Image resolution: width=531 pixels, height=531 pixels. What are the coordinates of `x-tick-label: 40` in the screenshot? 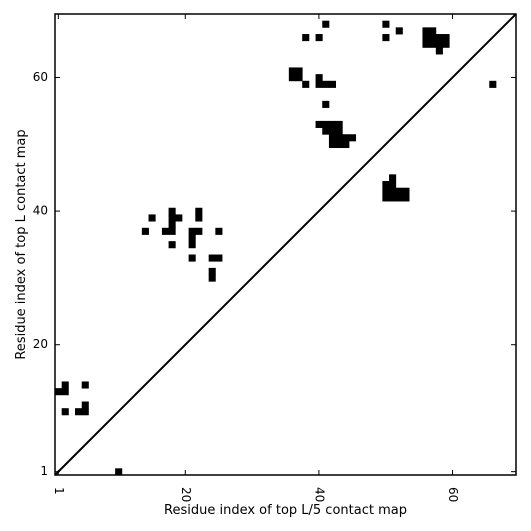 It's located at (319, 494).